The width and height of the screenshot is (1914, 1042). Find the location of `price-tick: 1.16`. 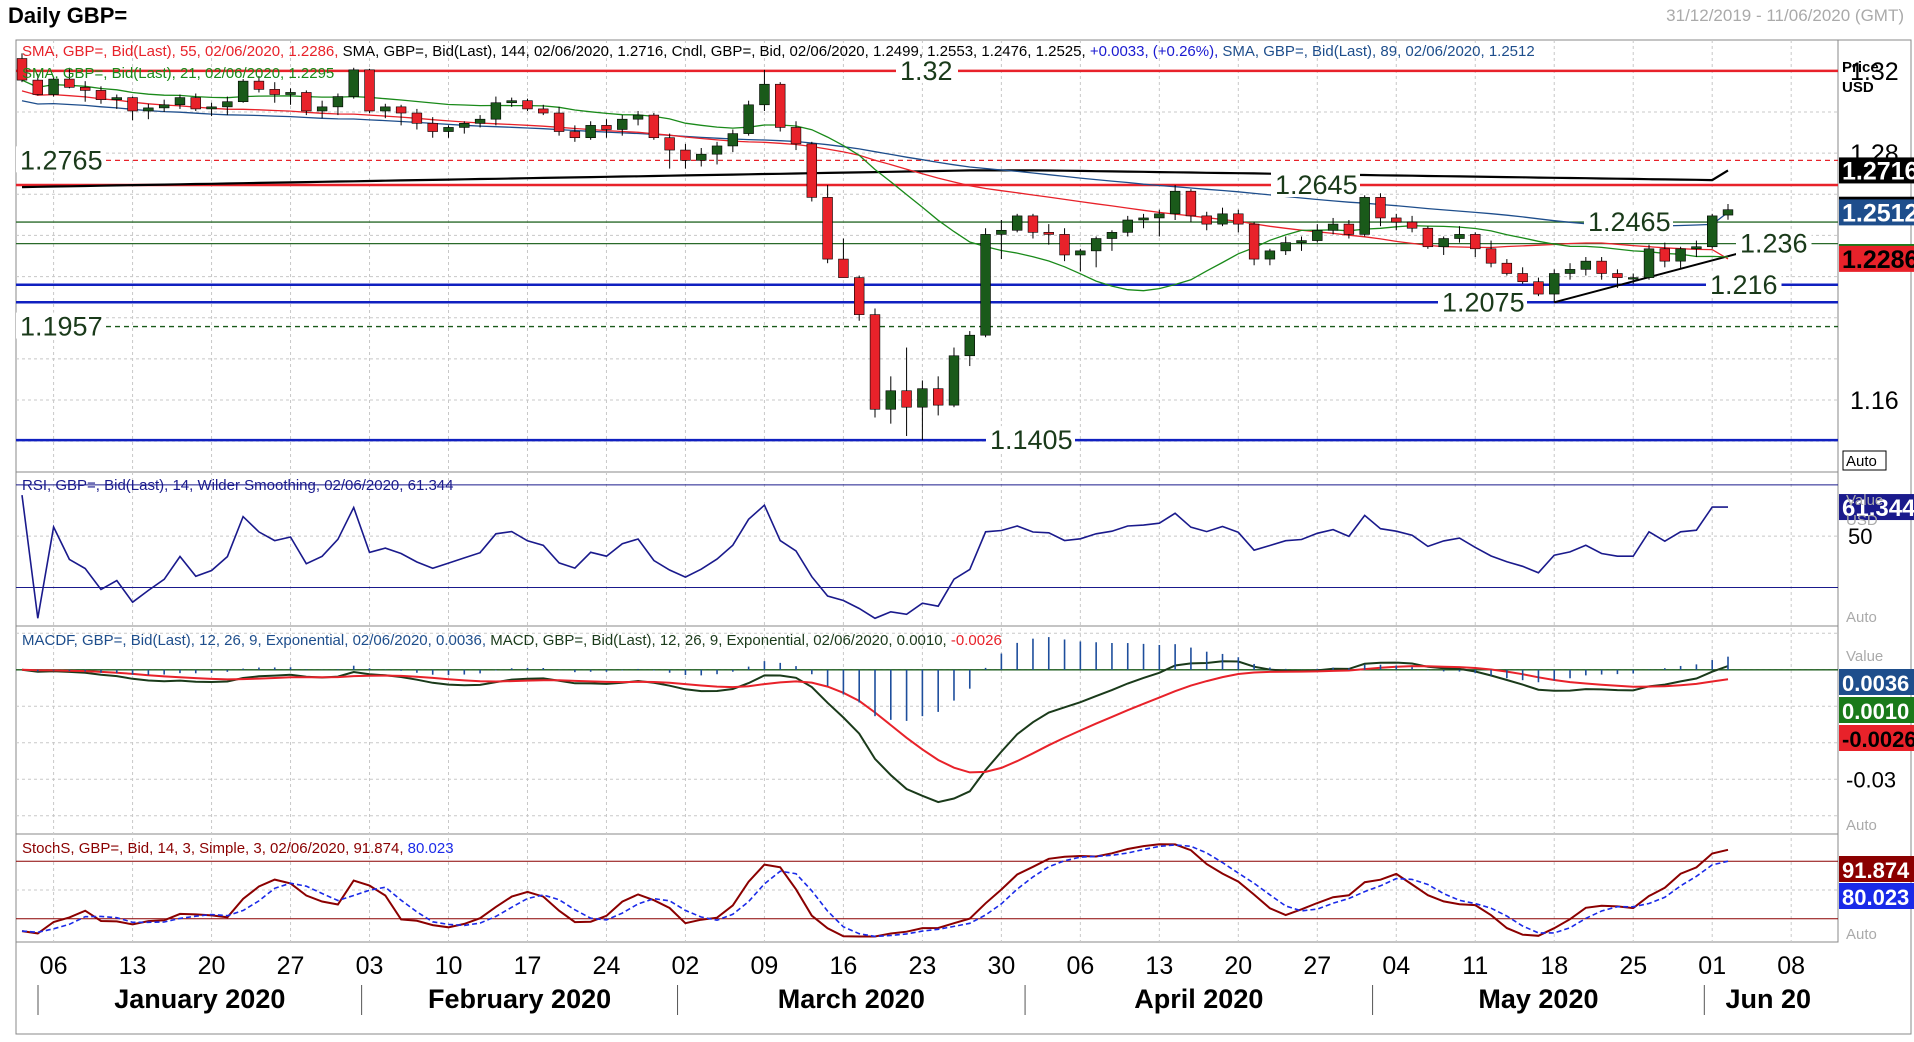

price-tick: 1.16 is located at coordinates (1874, 401).